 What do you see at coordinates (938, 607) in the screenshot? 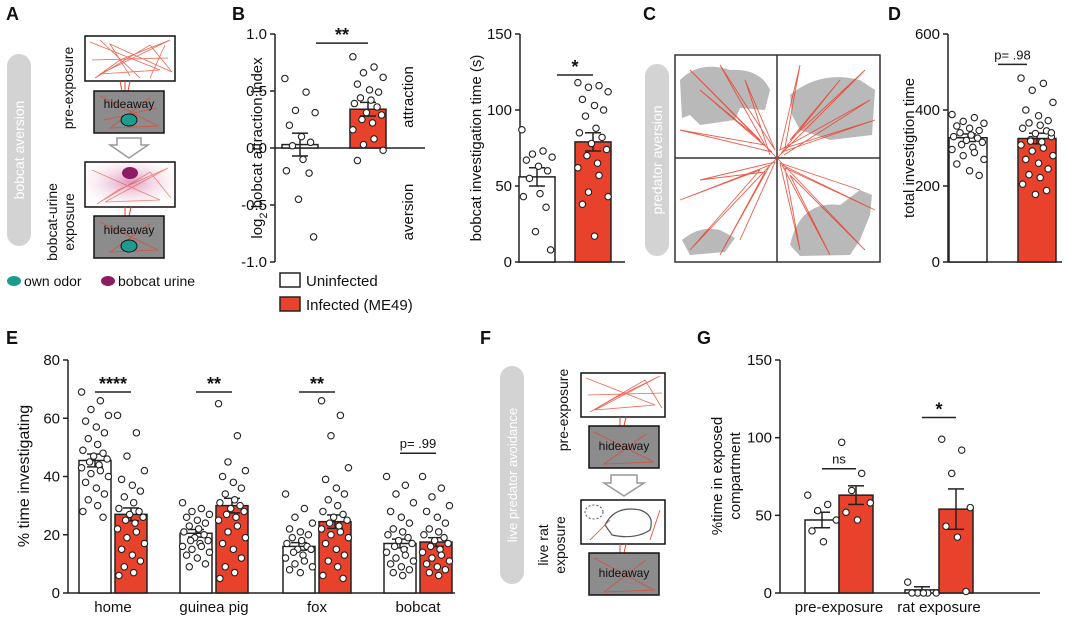
I see `chart-g-category-label: rat exposure` at bounding box center [938, 607].